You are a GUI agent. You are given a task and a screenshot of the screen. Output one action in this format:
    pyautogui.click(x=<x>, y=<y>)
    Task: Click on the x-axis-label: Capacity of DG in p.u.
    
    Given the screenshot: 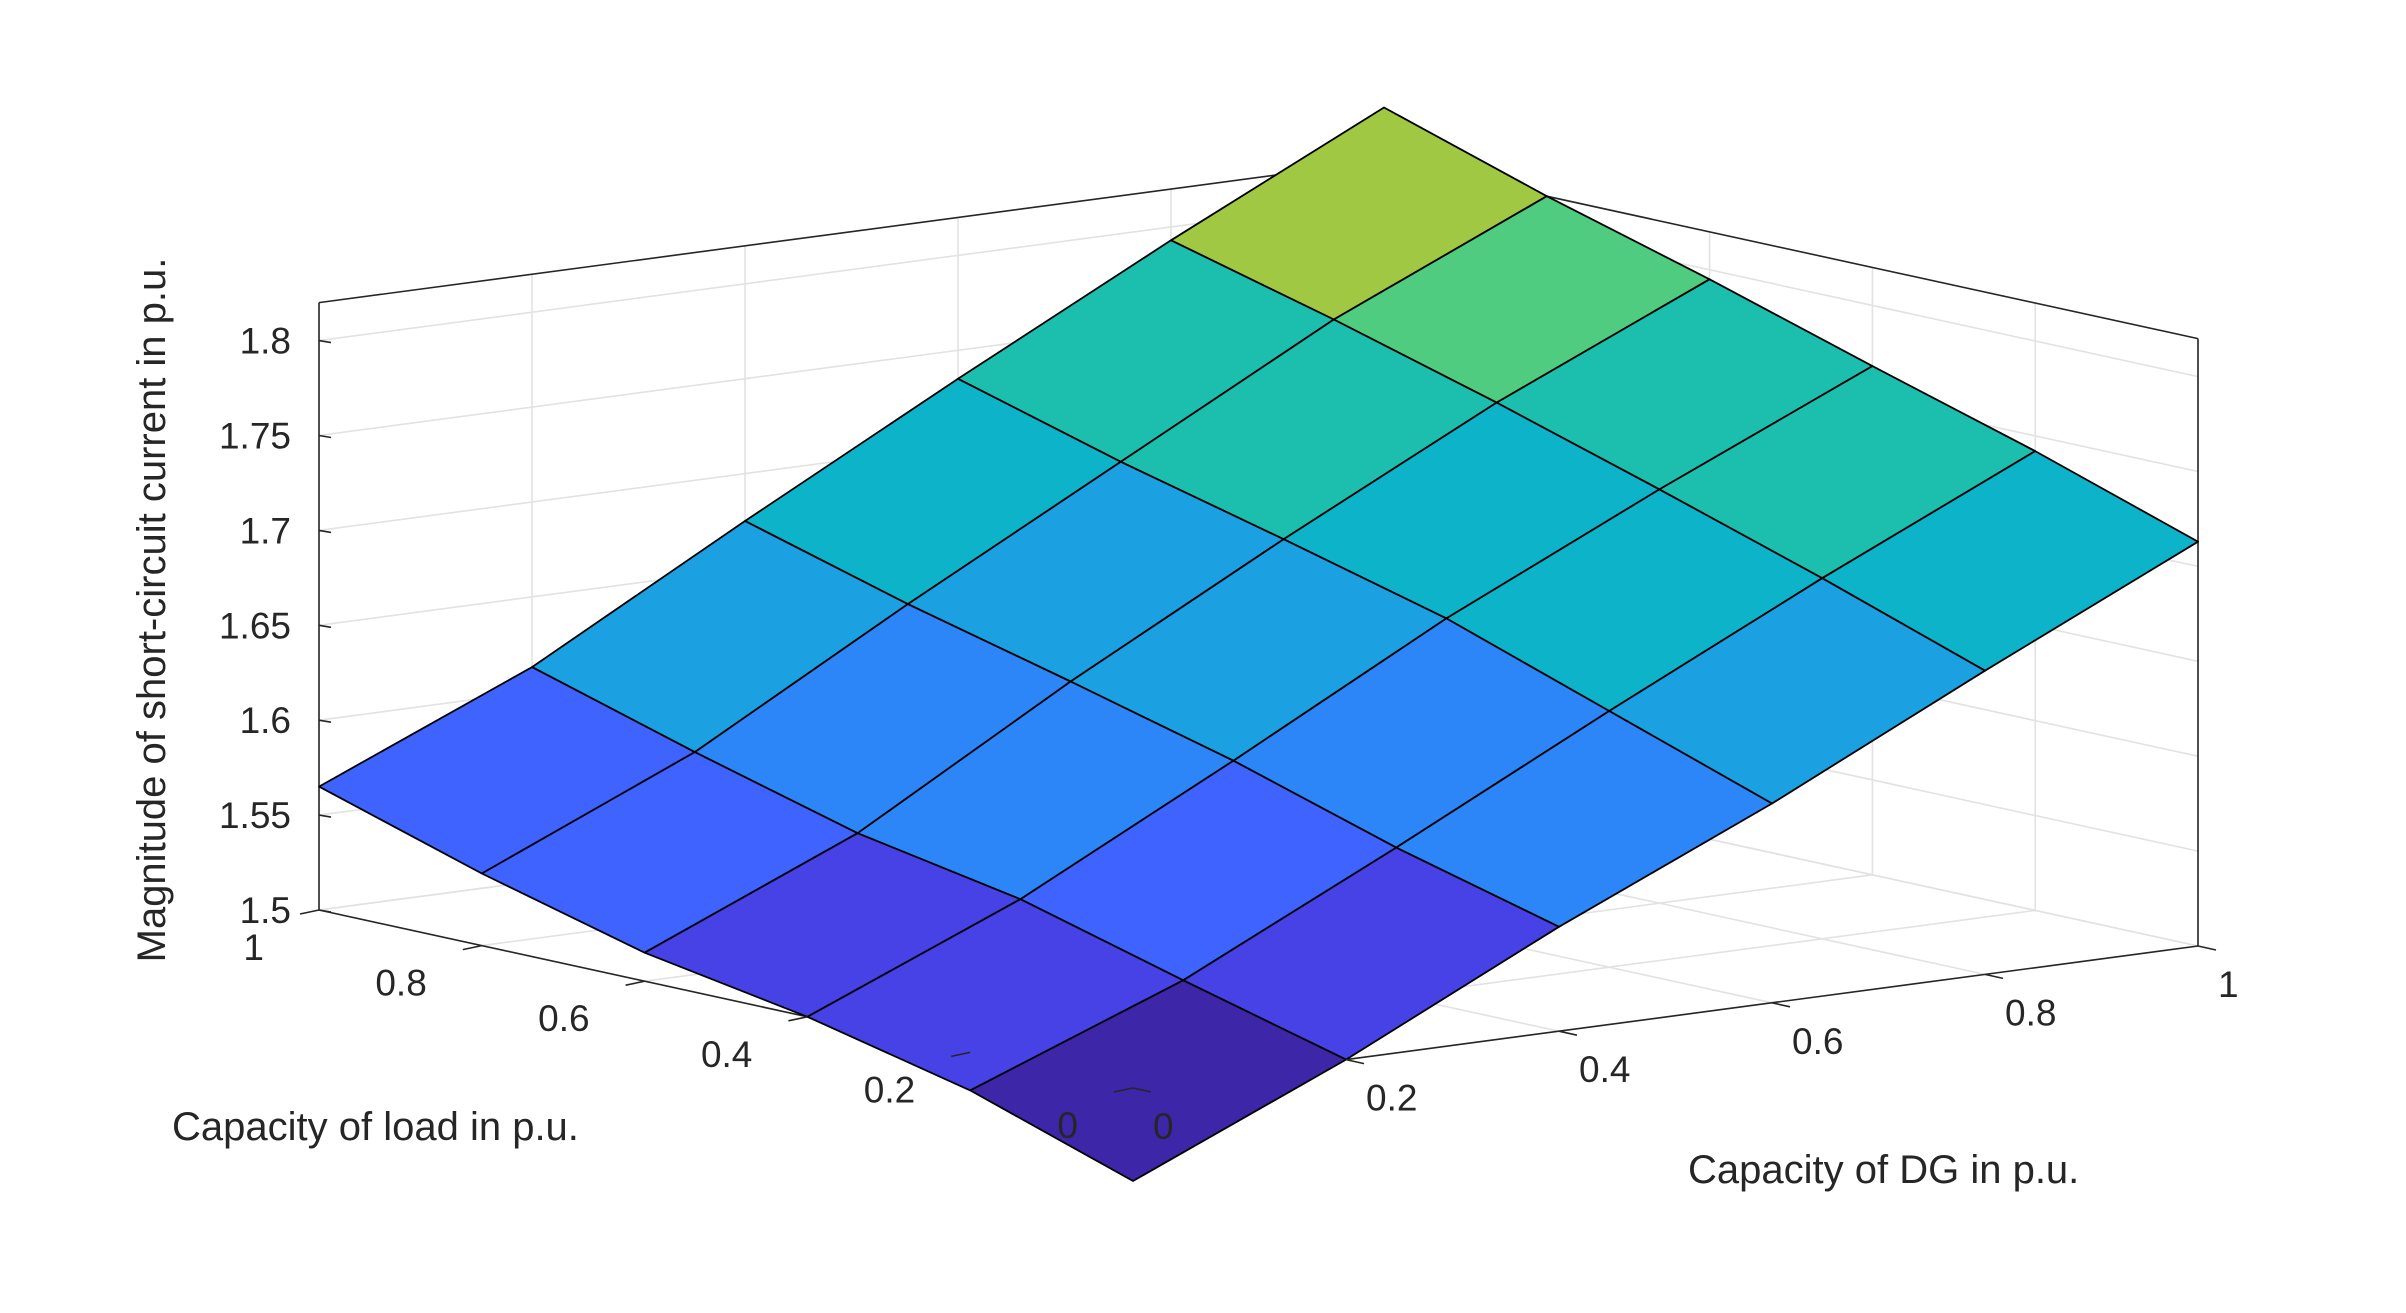 What is the action you would take?
    pyautogui.click(x=1883, y=1170)
    